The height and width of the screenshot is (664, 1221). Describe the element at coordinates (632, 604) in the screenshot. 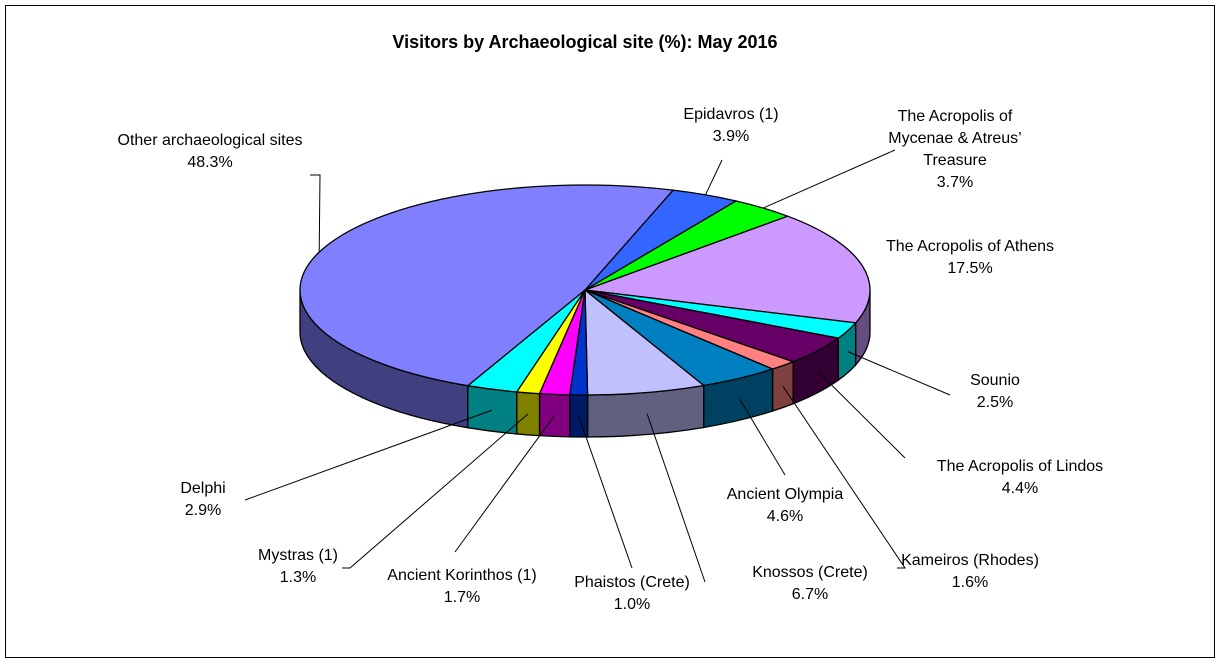

I see `value-label: 1.0%` at that location.